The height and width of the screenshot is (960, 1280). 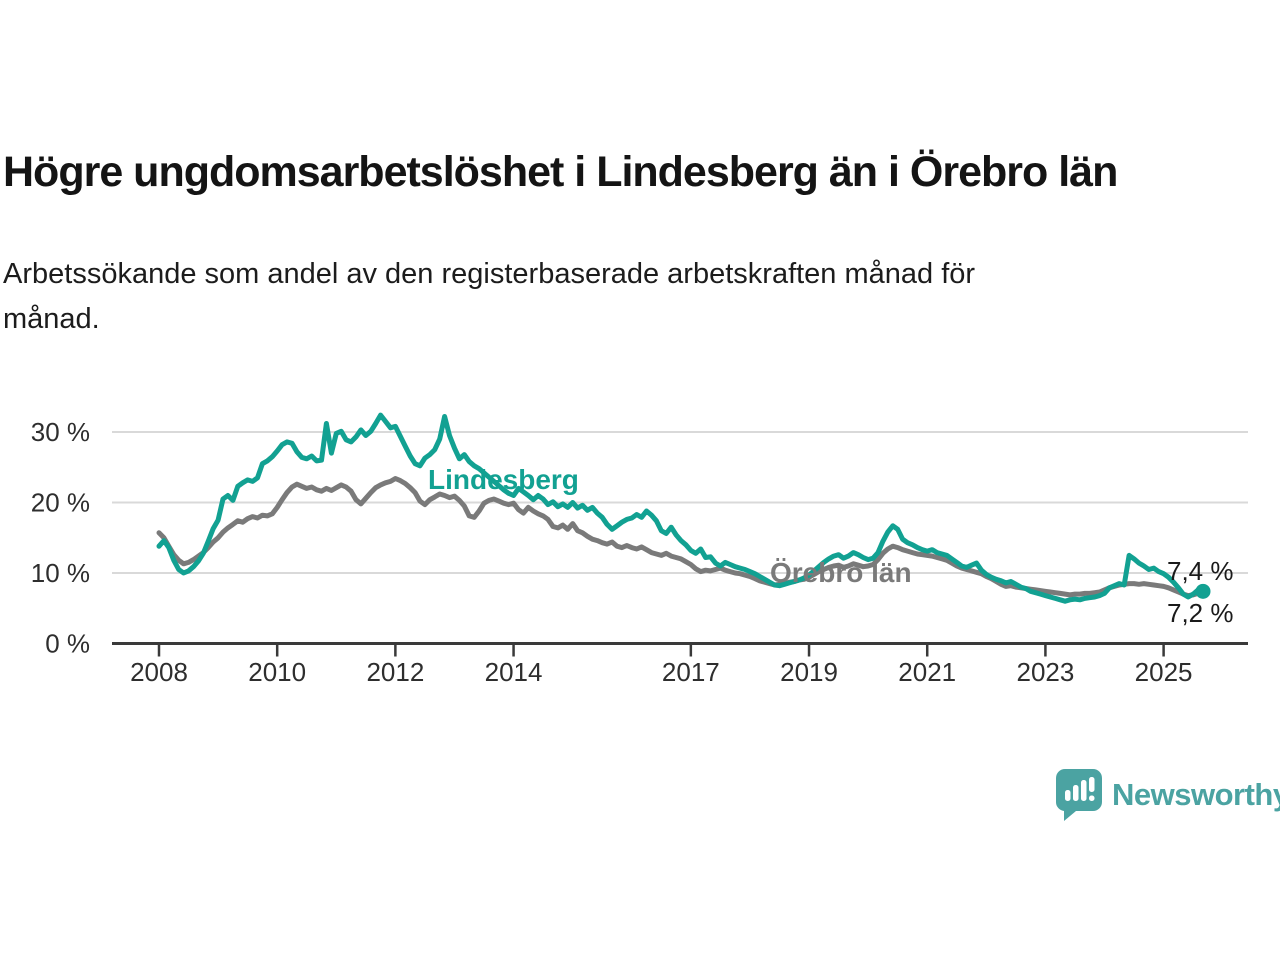 What do you see at coordinates (67, 644) in the screenshot?
I see `y-tick-label: 0 %` at bounding box center [67, 644].